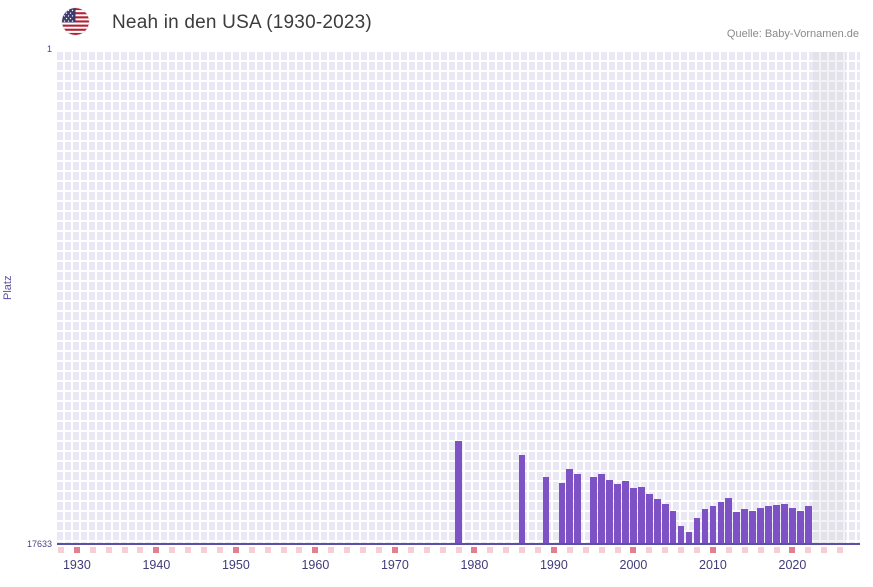 This screenshot has height=587, width=873. What do you see at coordinates (283, 550) in the screenshot?
I see `minor-tick-1956` at bounding box center [283, 550].